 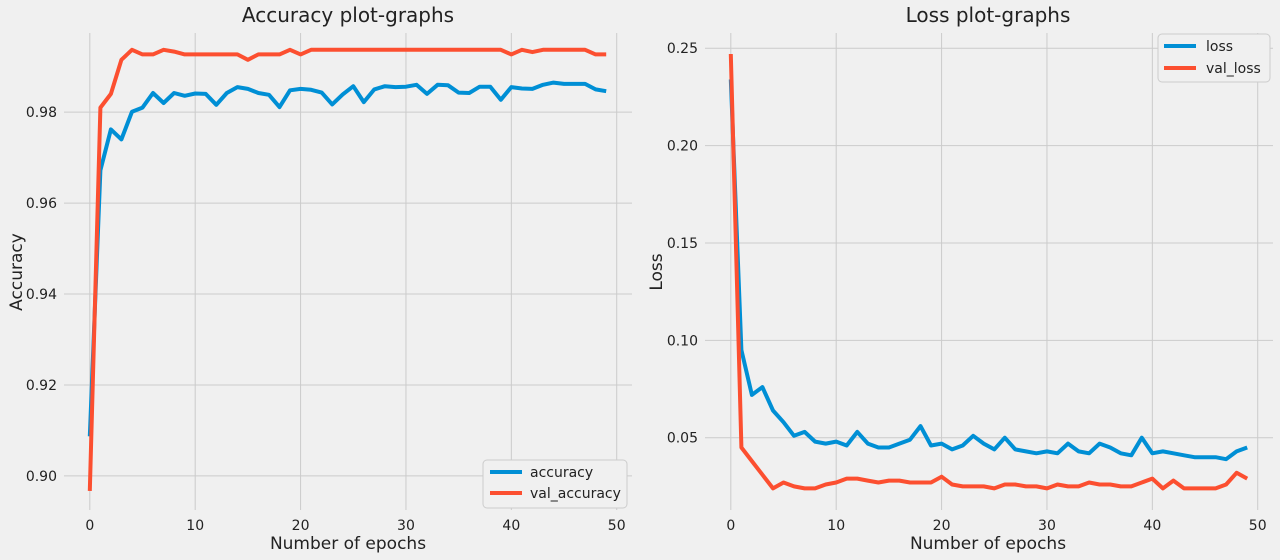 What do you see at coordinates (511, 526) in the screenshot?
I see `accuracy-x-tick-label: 40` at bounding box center [511, 526].